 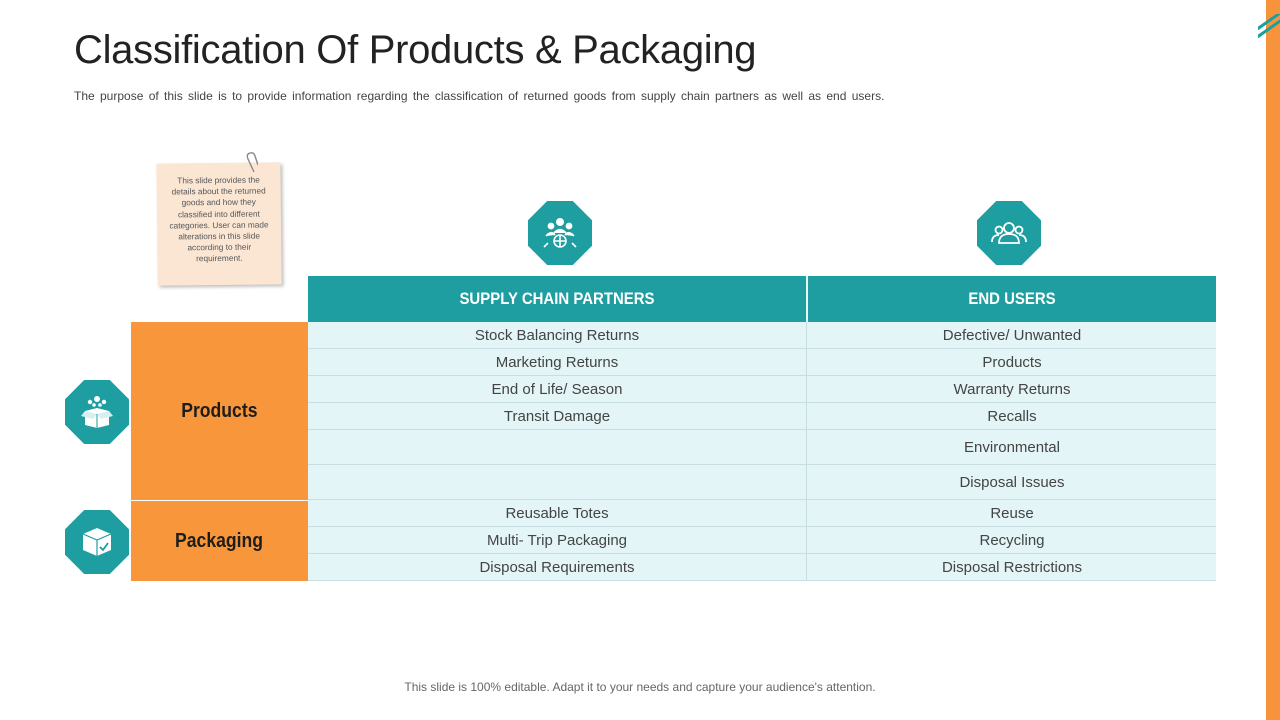 I want to click on category-packaging: Packaging, so click(x=219, y=541).